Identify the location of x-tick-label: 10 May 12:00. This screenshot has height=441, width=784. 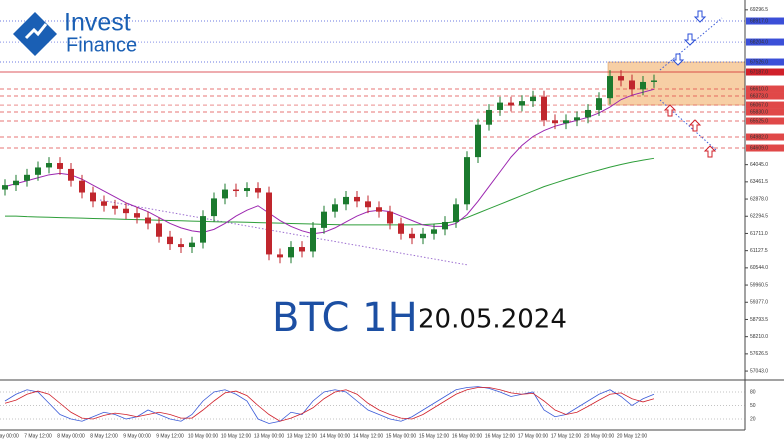
(236, 436).